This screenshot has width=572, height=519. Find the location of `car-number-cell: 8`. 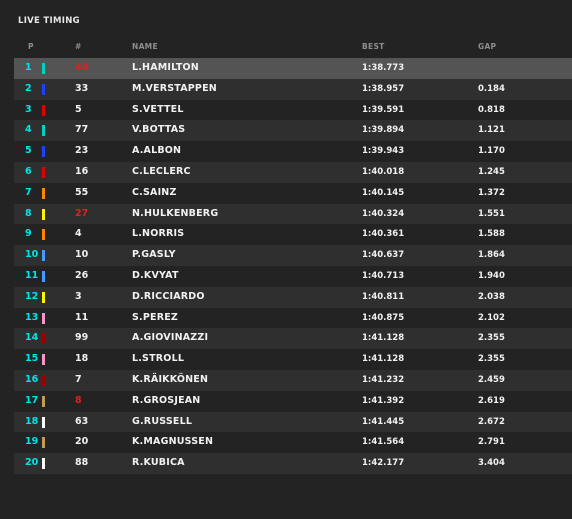

car-number-cell: 8 is located at coordinates (78, 400).